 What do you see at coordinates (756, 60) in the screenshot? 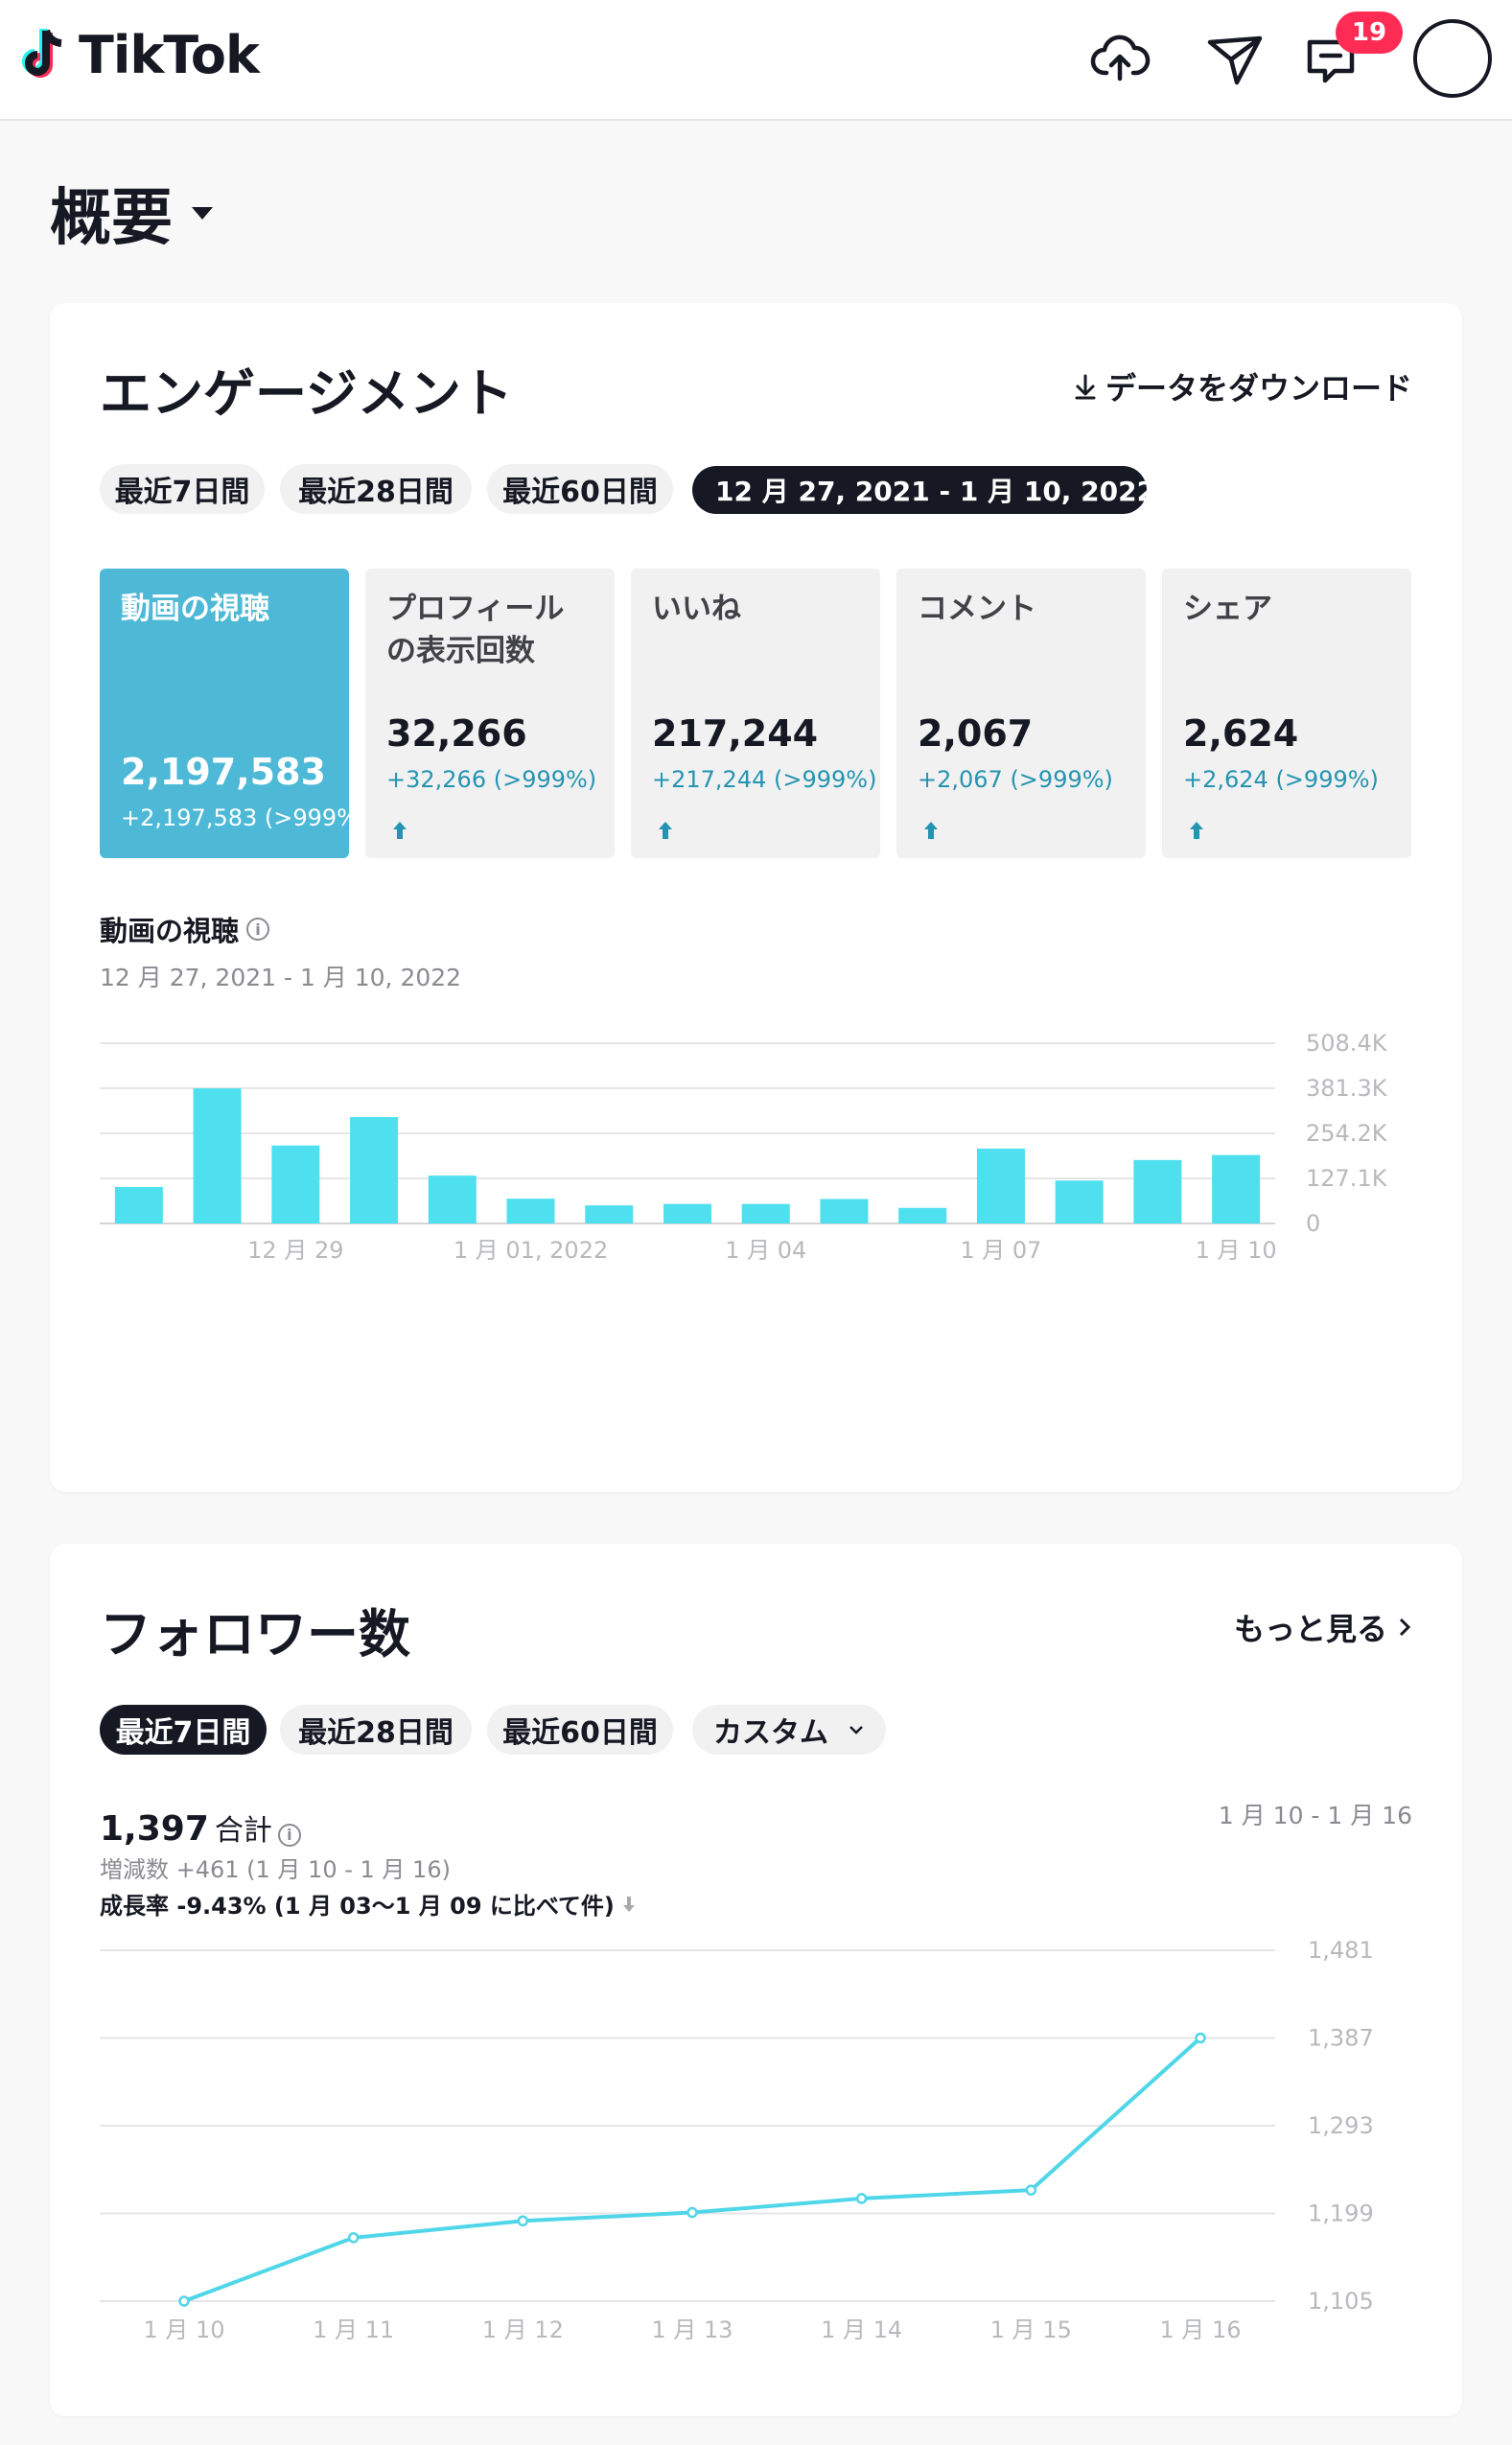
I see `top-navigation-bar: TikTok 19` at bounding box center [756, 60].